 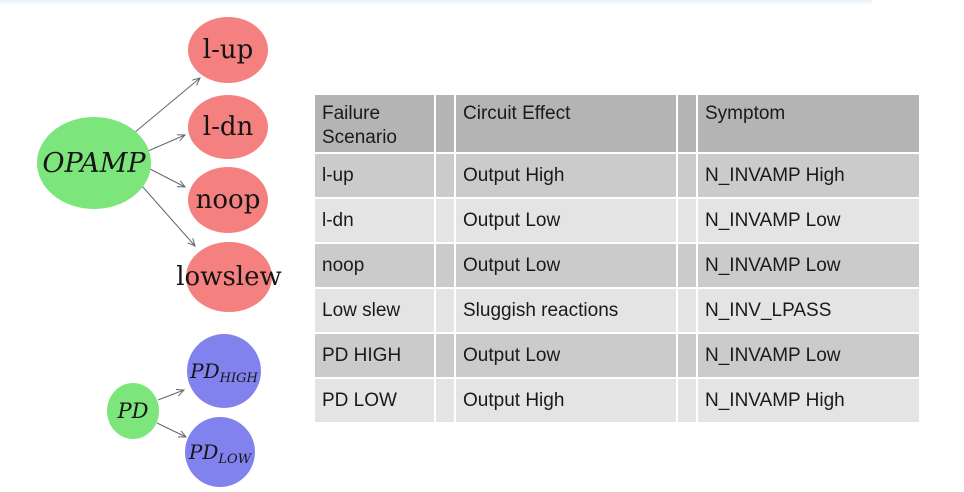 What do you see at coordinates (239, 378) in the screenshot?
I see `pd-high-sub: HIGH` at bounding box center [239, 378].